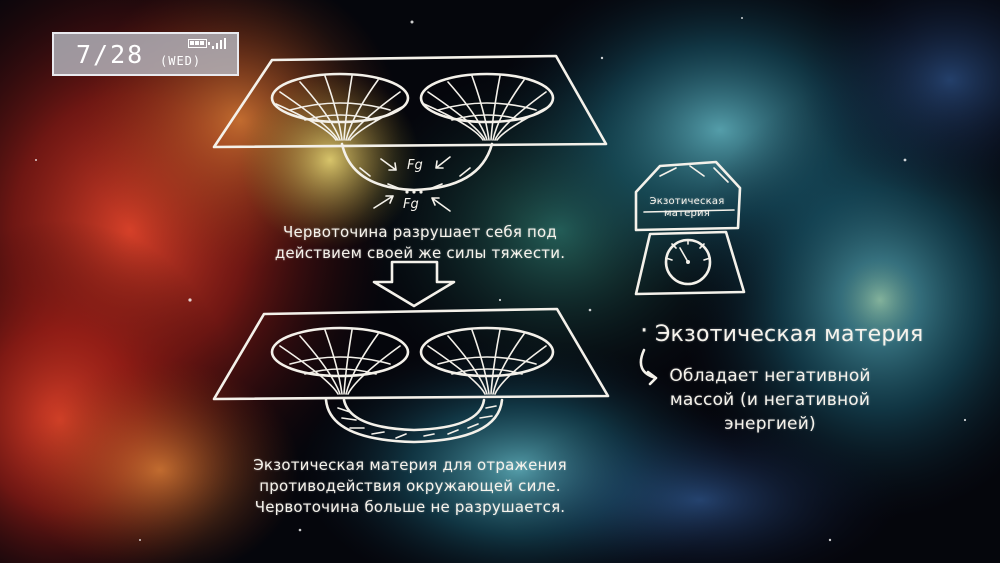 The height and width of the screenshot is (563, 1000). Describe the element at coordinates (219, 43) in the screenshot. I see `signal-icon` at that location.